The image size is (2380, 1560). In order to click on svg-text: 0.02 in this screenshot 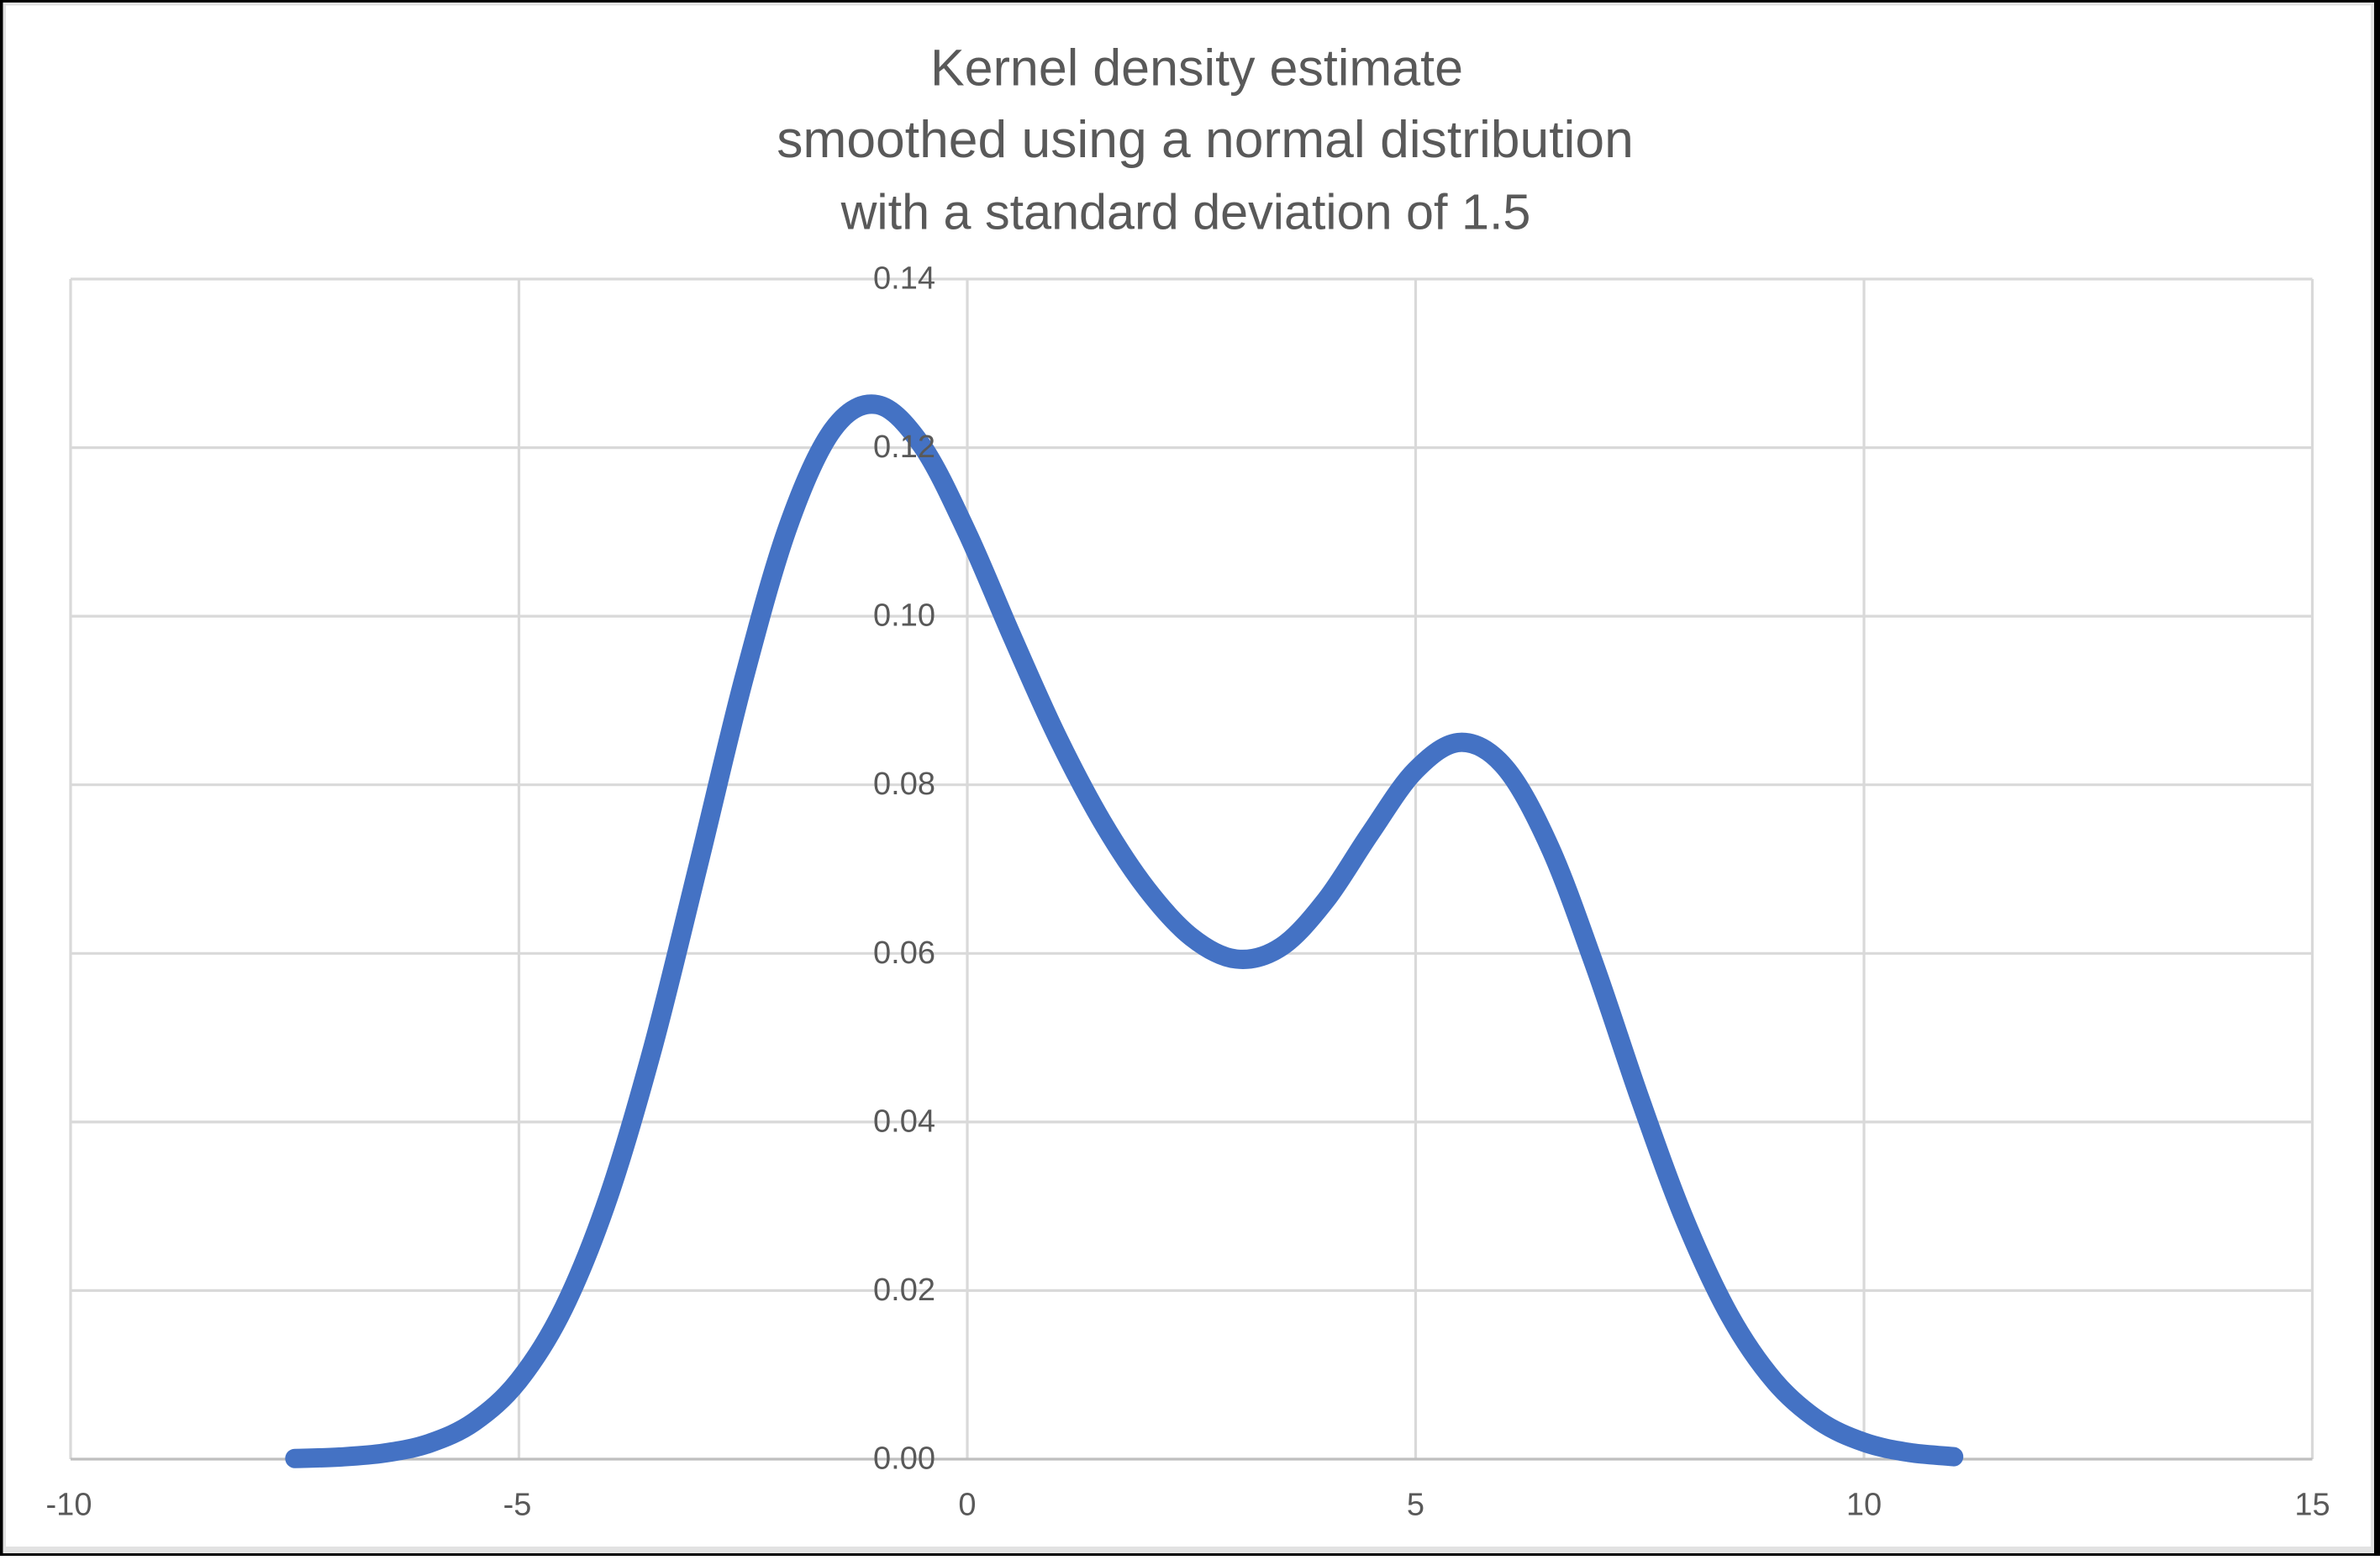, I will do `click(904, 1290)`.